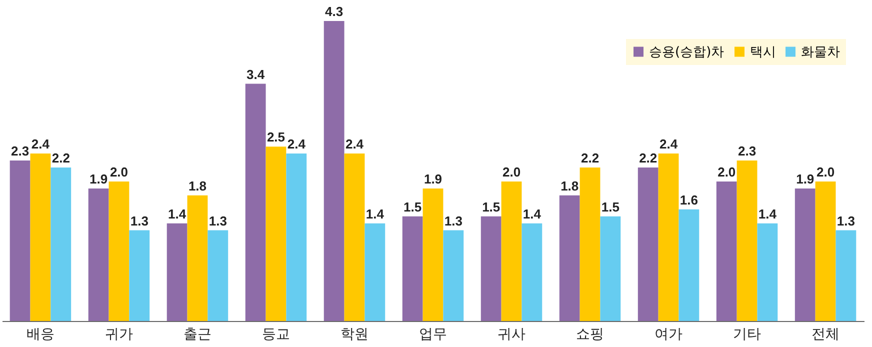  Describe the element at coordinates (512, 334) in the screenshot. I see `x-tick-label: 귀사` at that location.